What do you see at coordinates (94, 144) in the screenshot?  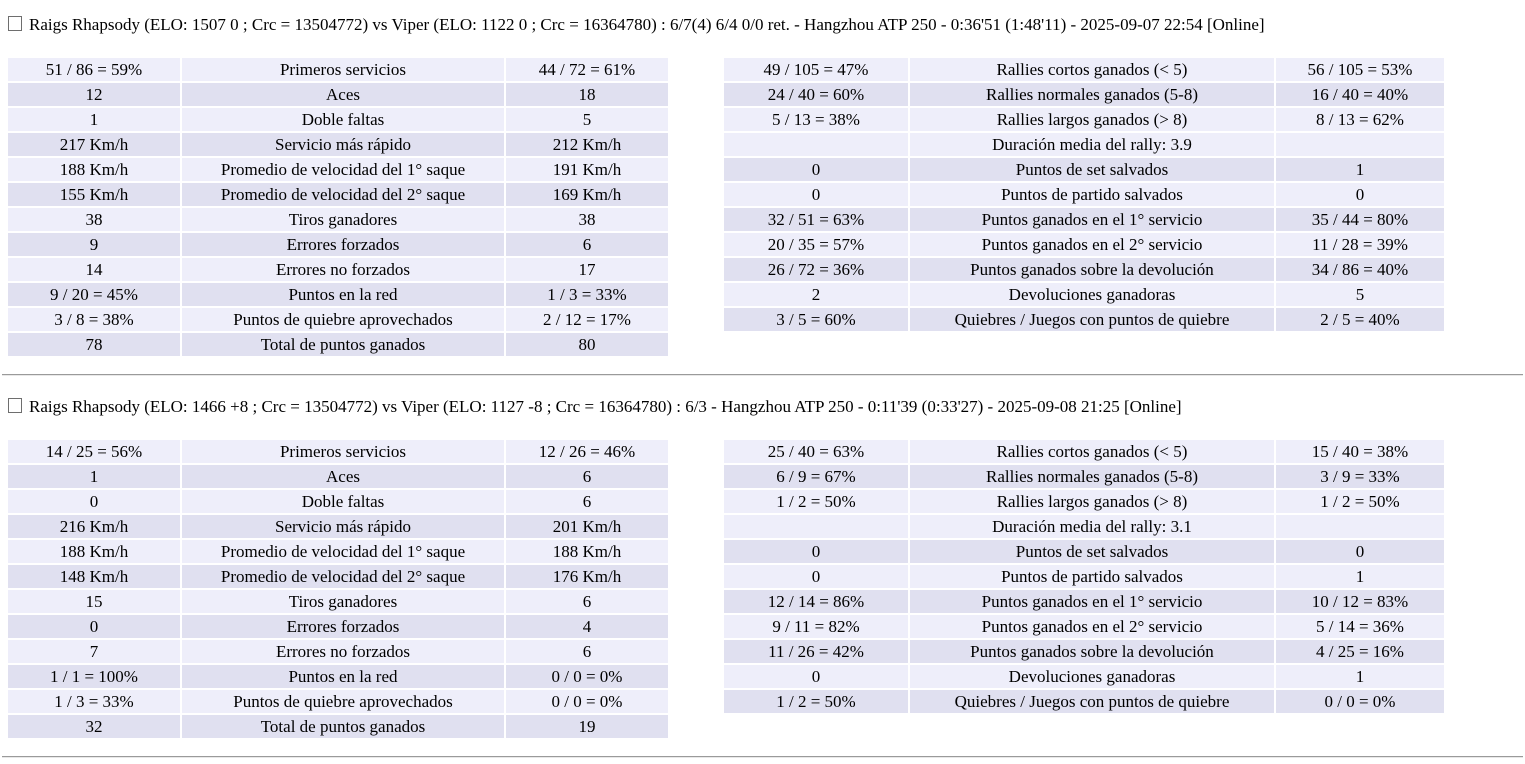 I see `player1-value: 217 Km/h` at bounding box center [94, 144].